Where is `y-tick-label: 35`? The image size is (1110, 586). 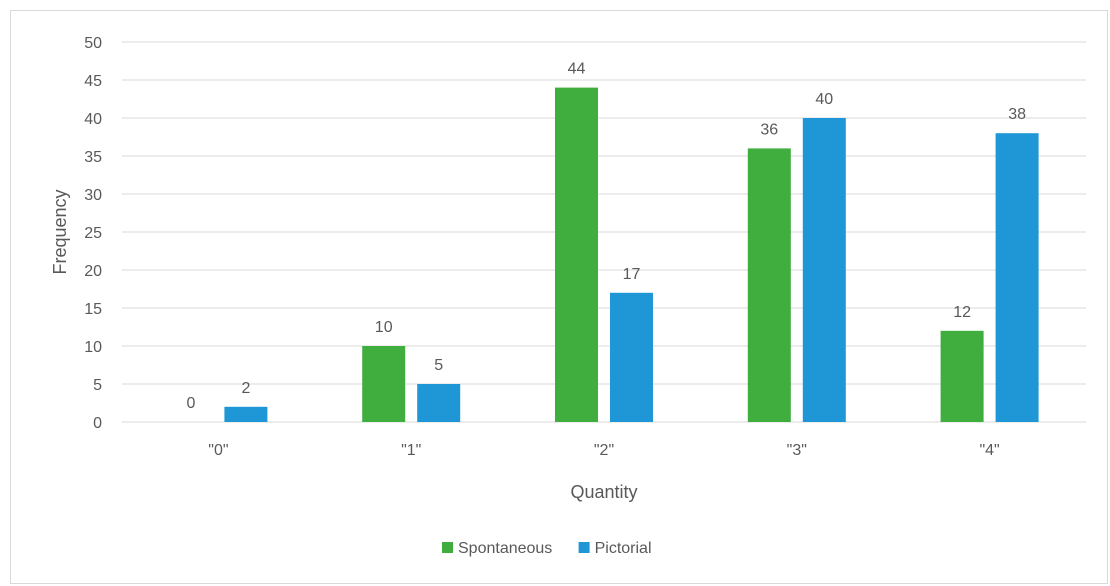
y-tick-label: 35 is located at coordinates (93, 157).